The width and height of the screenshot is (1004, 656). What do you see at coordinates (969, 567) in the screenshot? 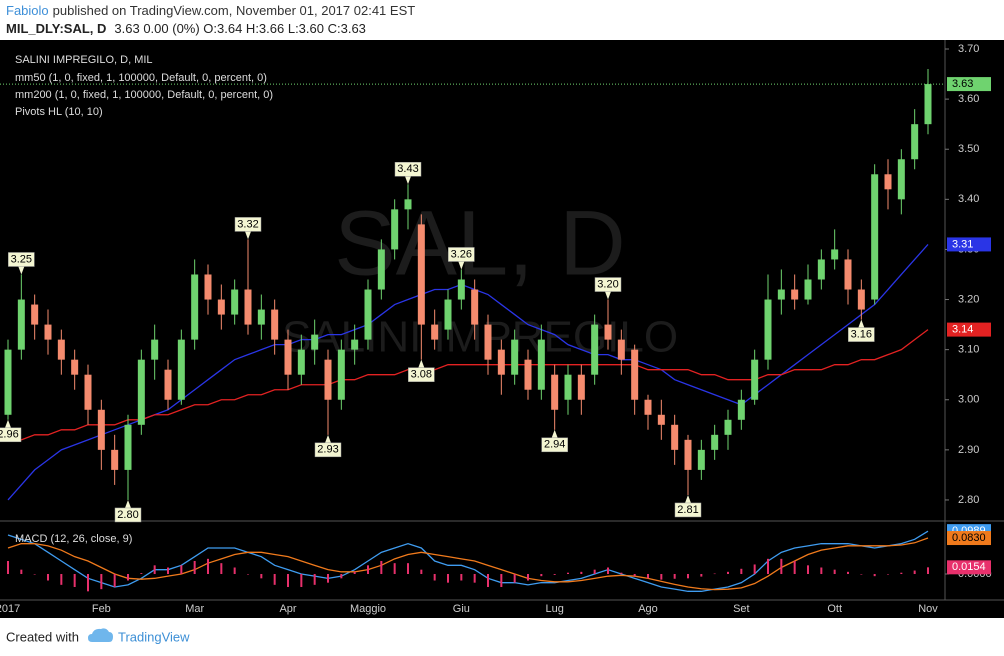
I see `price-tag-label: 0.0154` at bounding box center [969, 567].